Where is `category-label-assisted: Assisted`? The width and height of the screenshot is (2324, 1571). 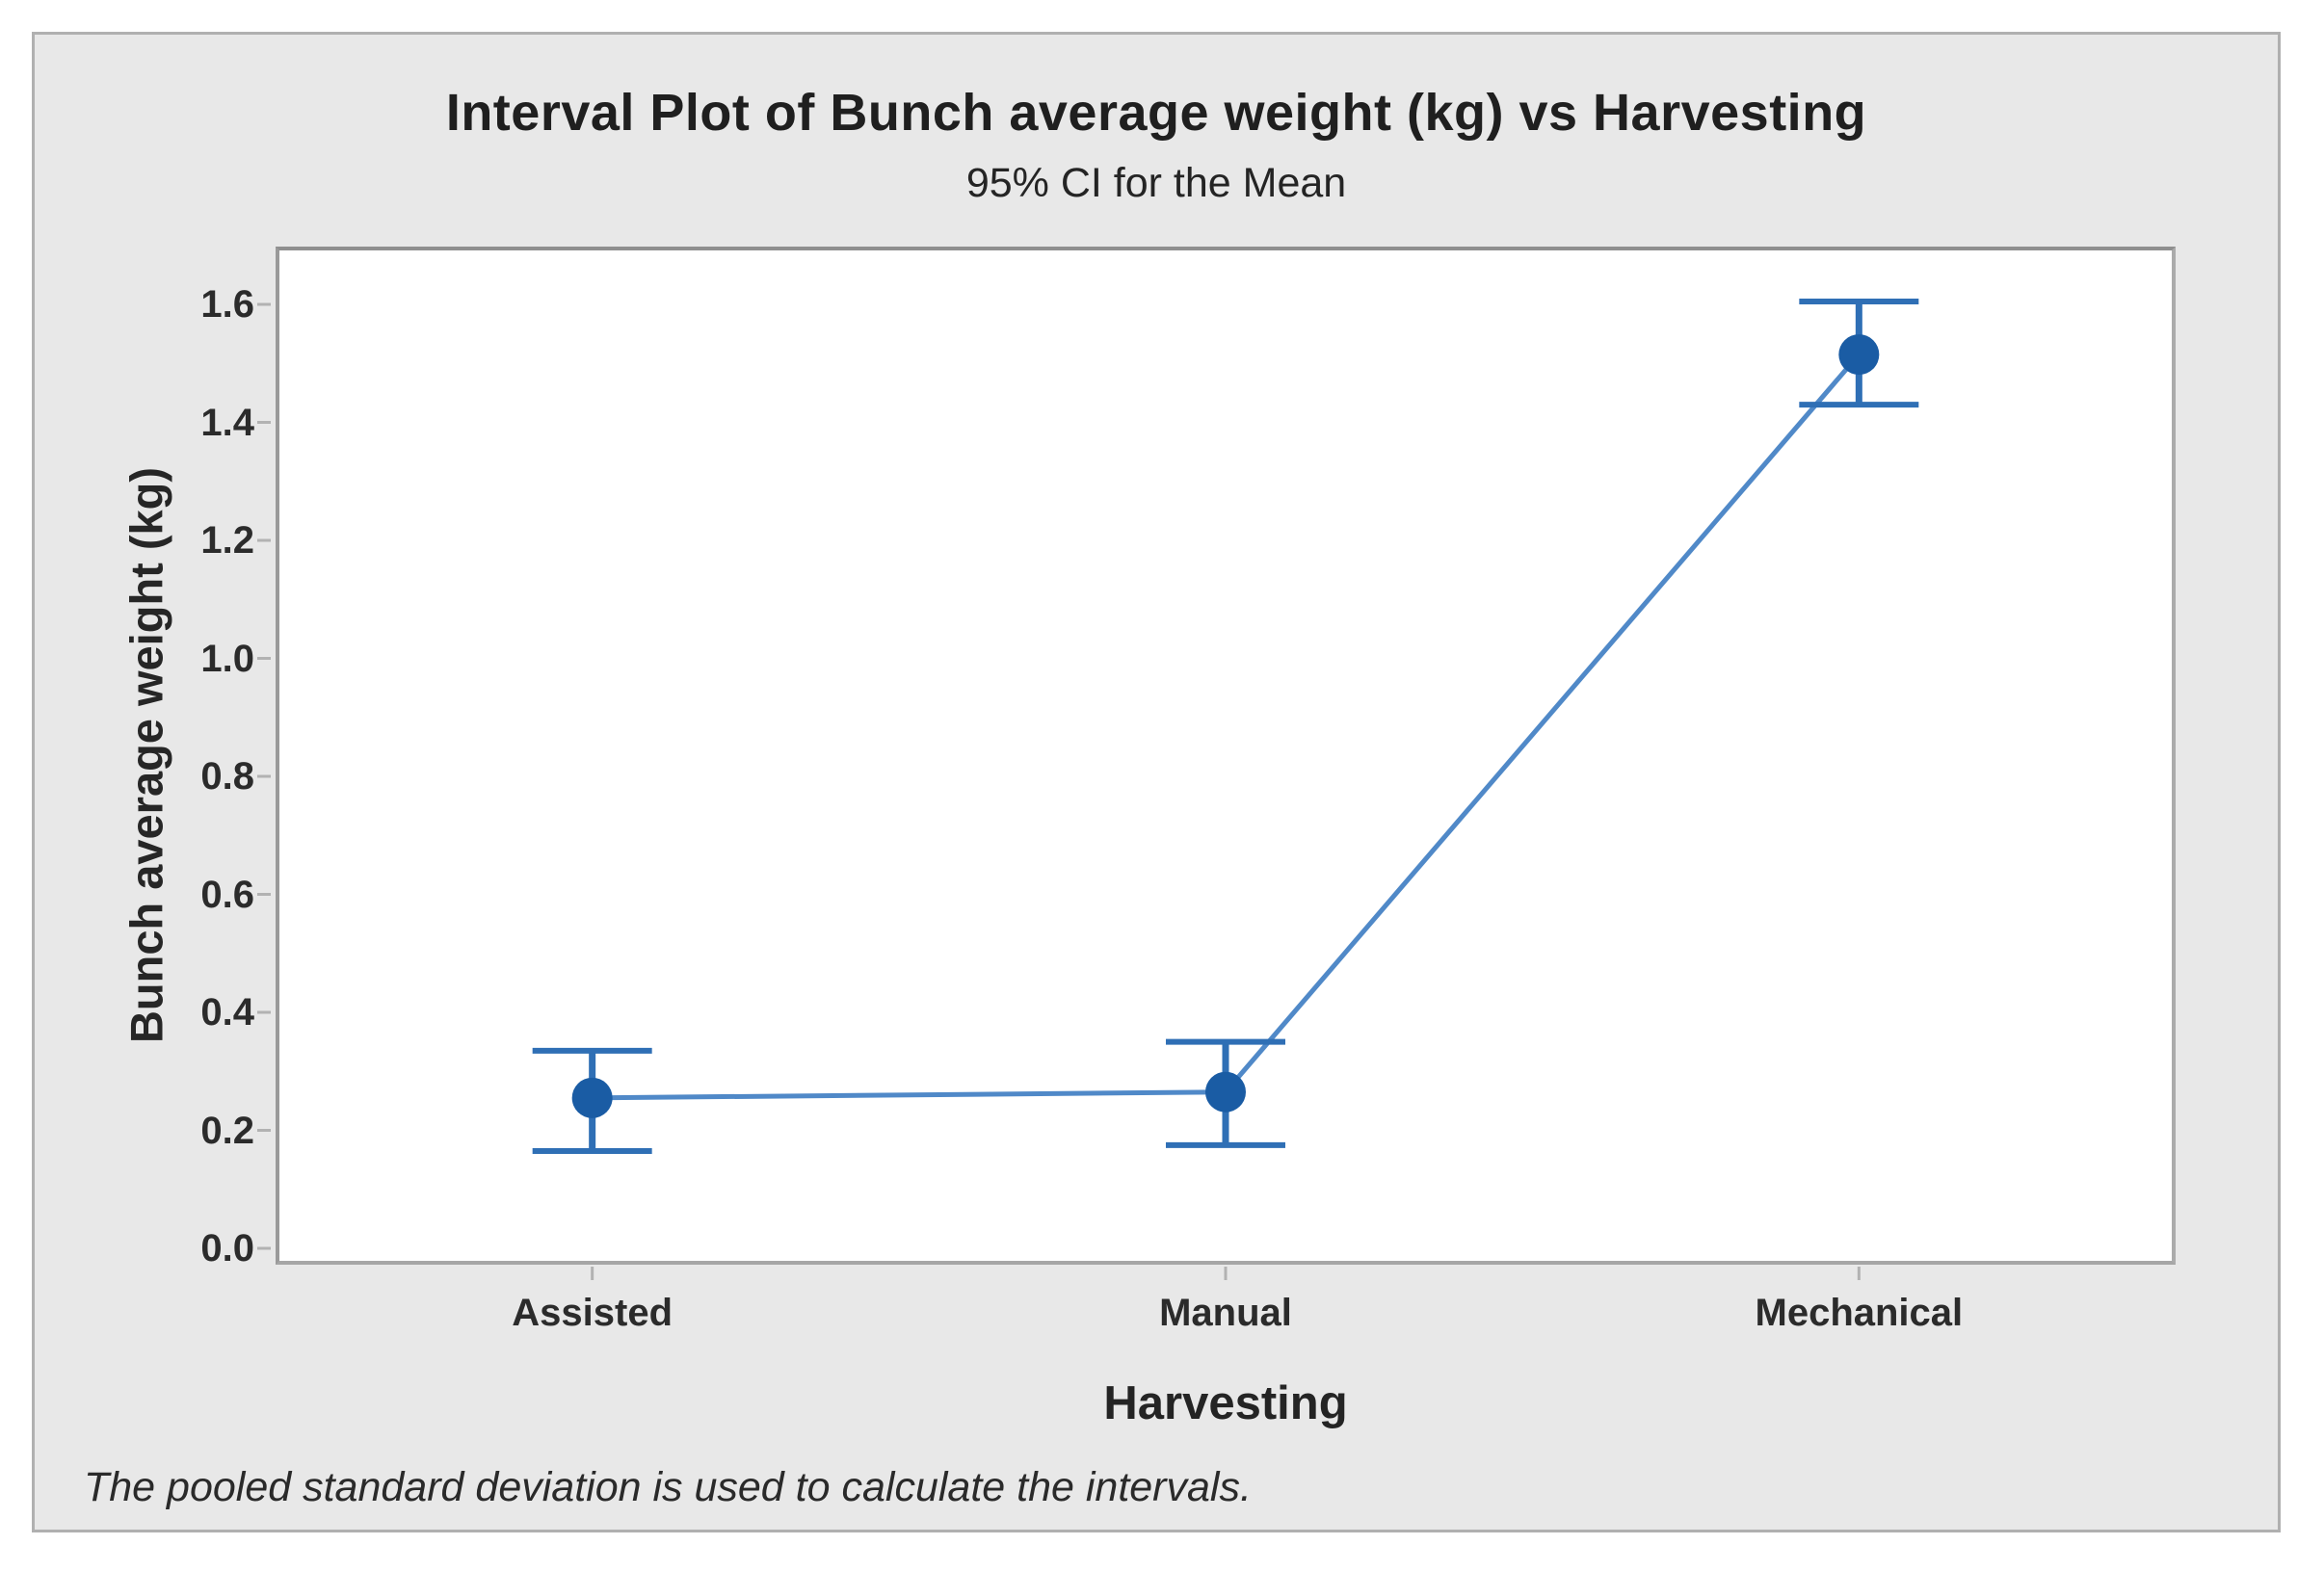 category-label-assisted: Assisted is located at coordinates (593, 1313).